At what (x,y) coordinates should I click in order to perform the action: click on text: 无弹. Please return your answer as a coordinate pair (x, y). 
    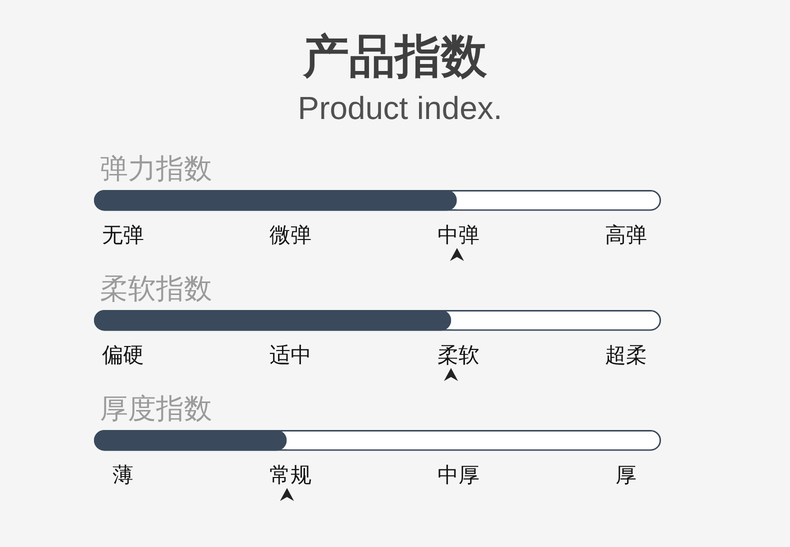
    Looking at the image, I should click on (123, 234).